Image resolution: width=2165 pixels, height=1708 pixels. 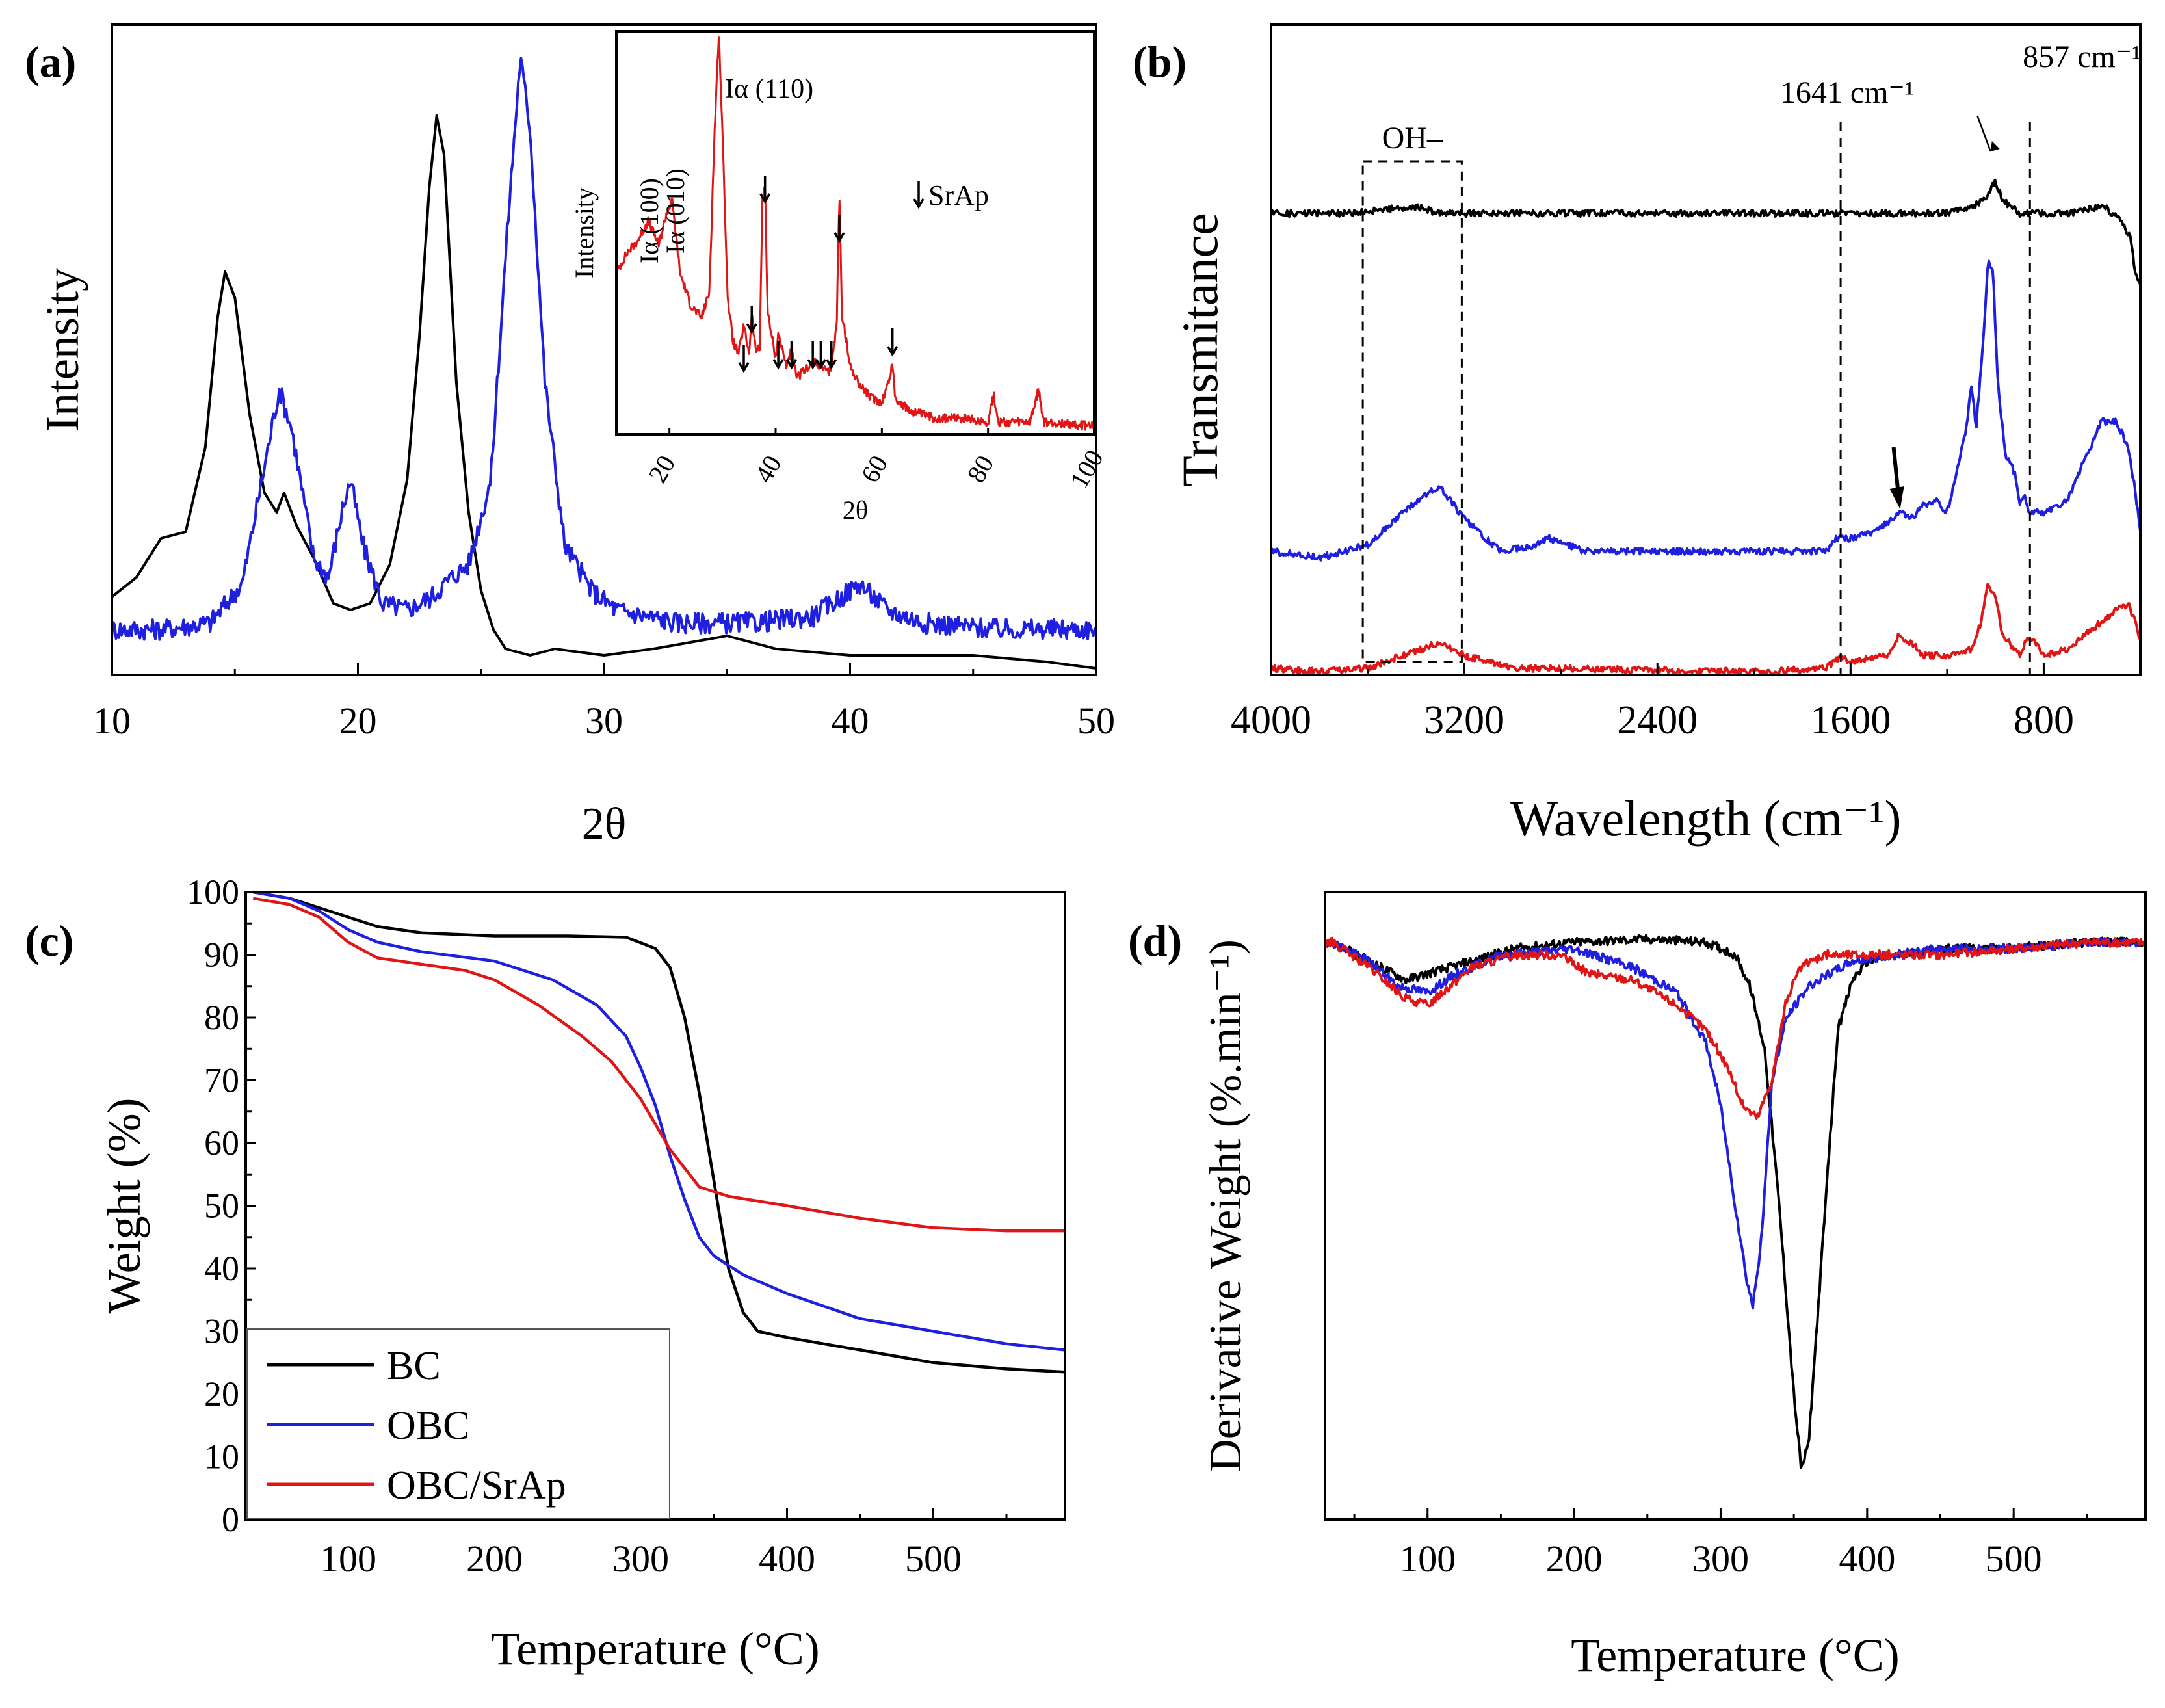 What do you see at coordinates (1096, 721) in the screenshot?
I see `x-tick-label: 50` at bounding box center [1096, 721].